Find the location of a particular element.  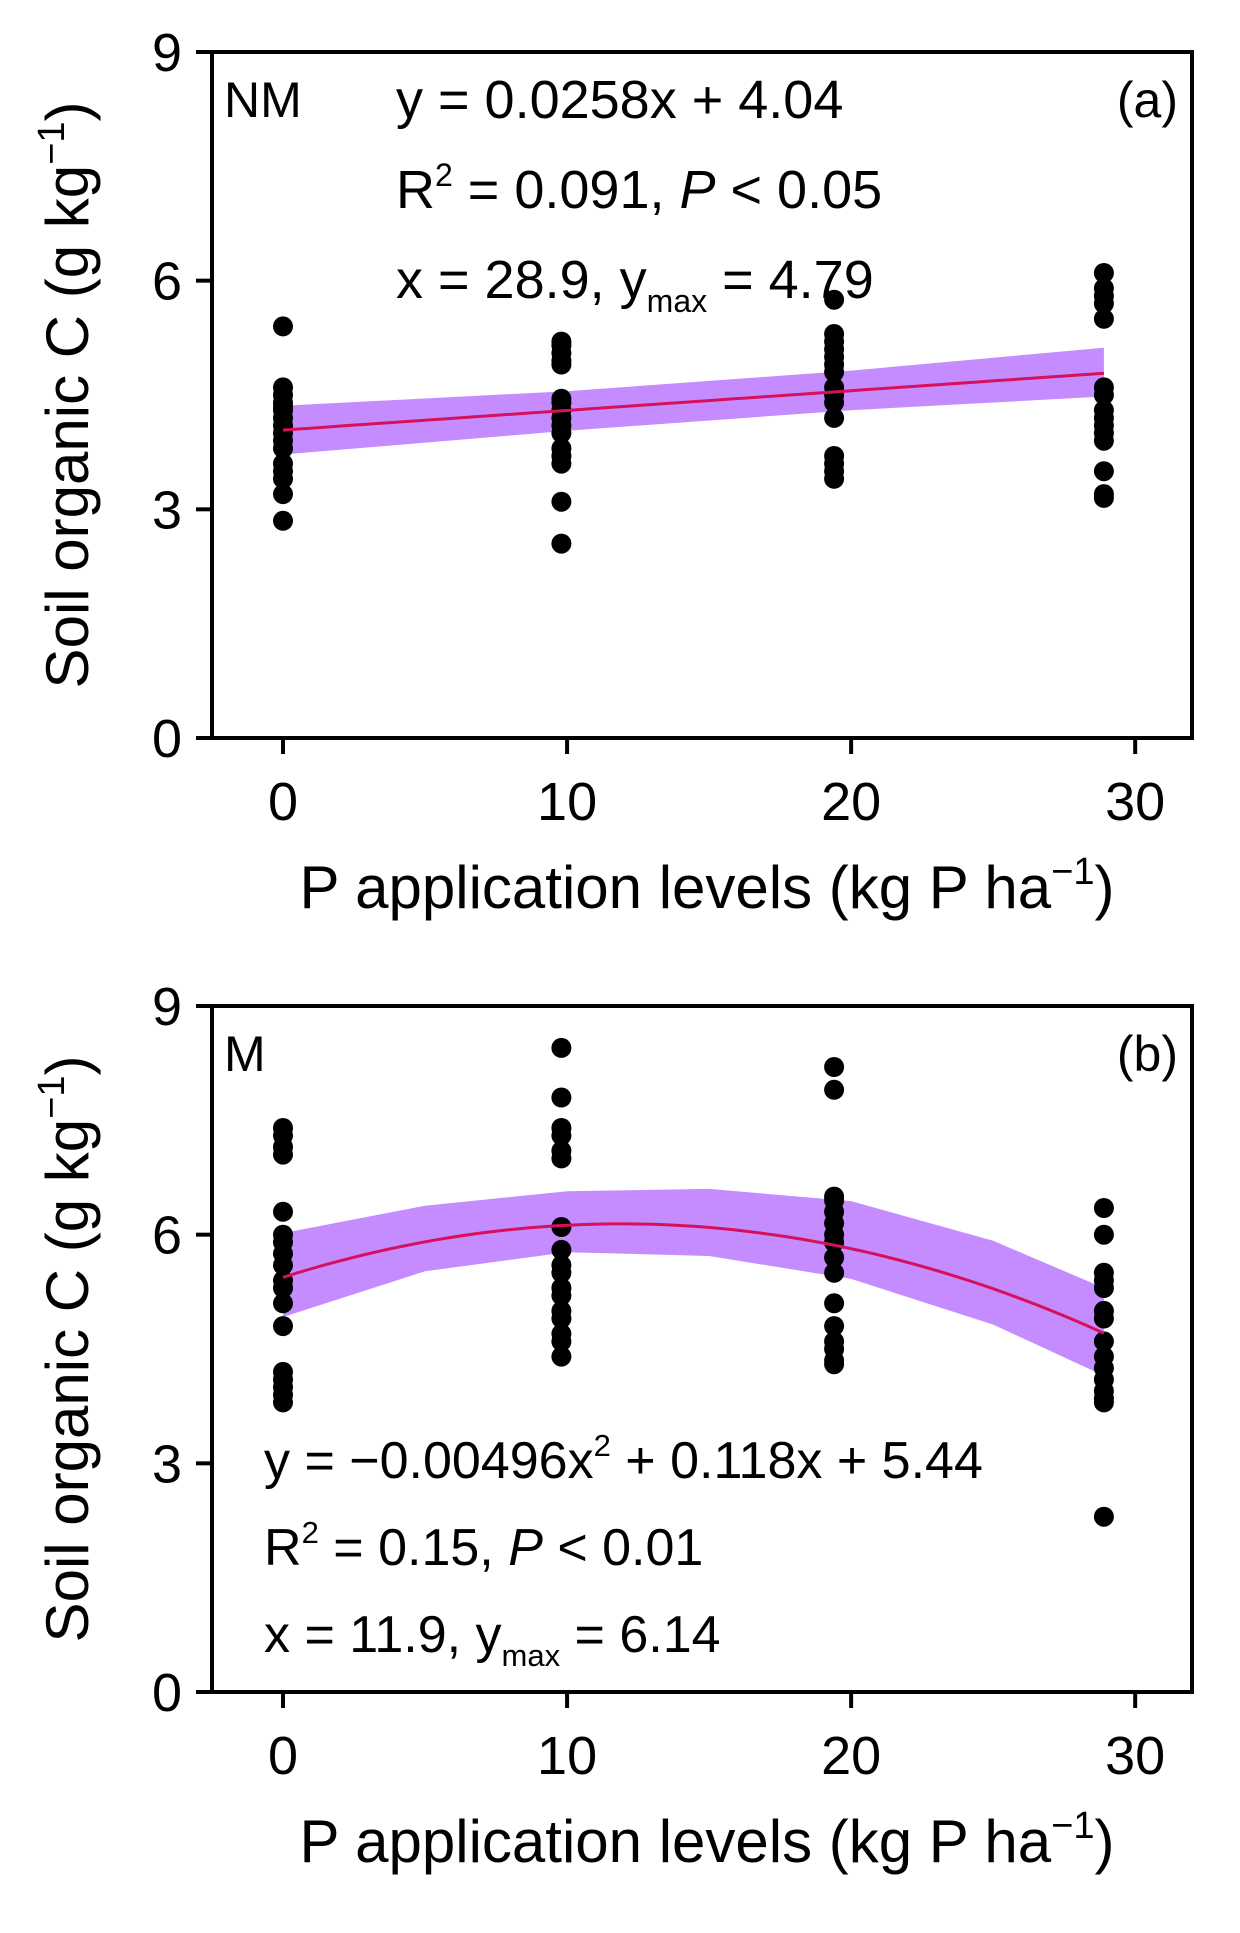

equation-line: R2​ = 0.15, P < 0.01 is located at coordinates (483, 1546).